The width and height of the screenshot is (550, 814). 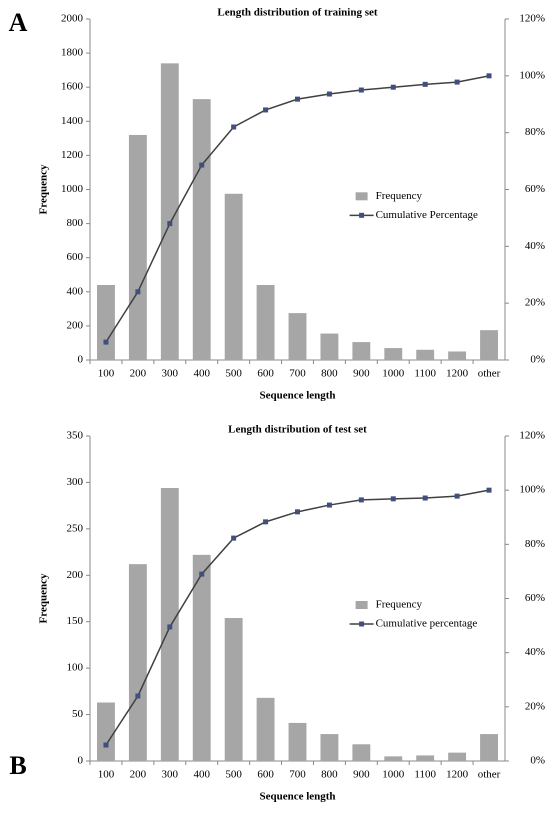 I want to click on y-tick-label: 50, so click(x=78, y=714).